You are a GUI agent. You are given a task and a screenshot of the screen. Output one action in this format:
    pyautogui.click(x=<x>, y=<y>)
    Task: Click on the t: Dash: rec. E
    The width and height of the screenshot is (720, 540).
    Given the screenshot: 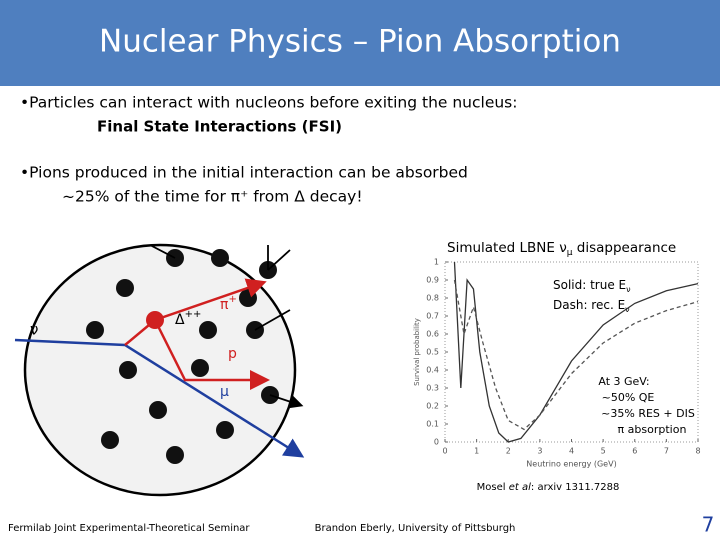 What is the action you would take?
    pyautogui.click(x=589, y=305)
    